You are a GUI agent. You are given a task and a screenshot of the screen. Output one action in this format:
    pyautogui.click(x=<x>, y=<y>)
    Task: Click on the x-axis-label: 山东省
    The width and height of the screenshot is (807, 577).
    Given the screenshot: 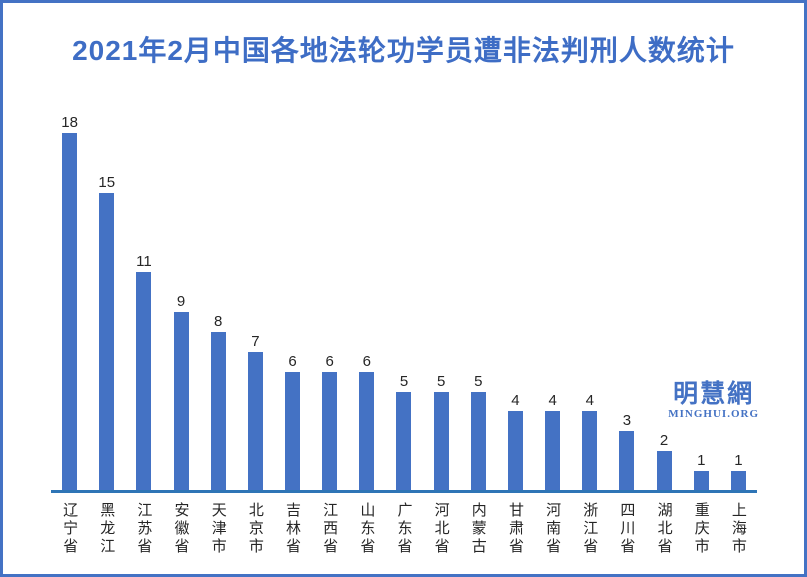 What is the action you would take?
    pyautogui.click(x=367, y=529)
    